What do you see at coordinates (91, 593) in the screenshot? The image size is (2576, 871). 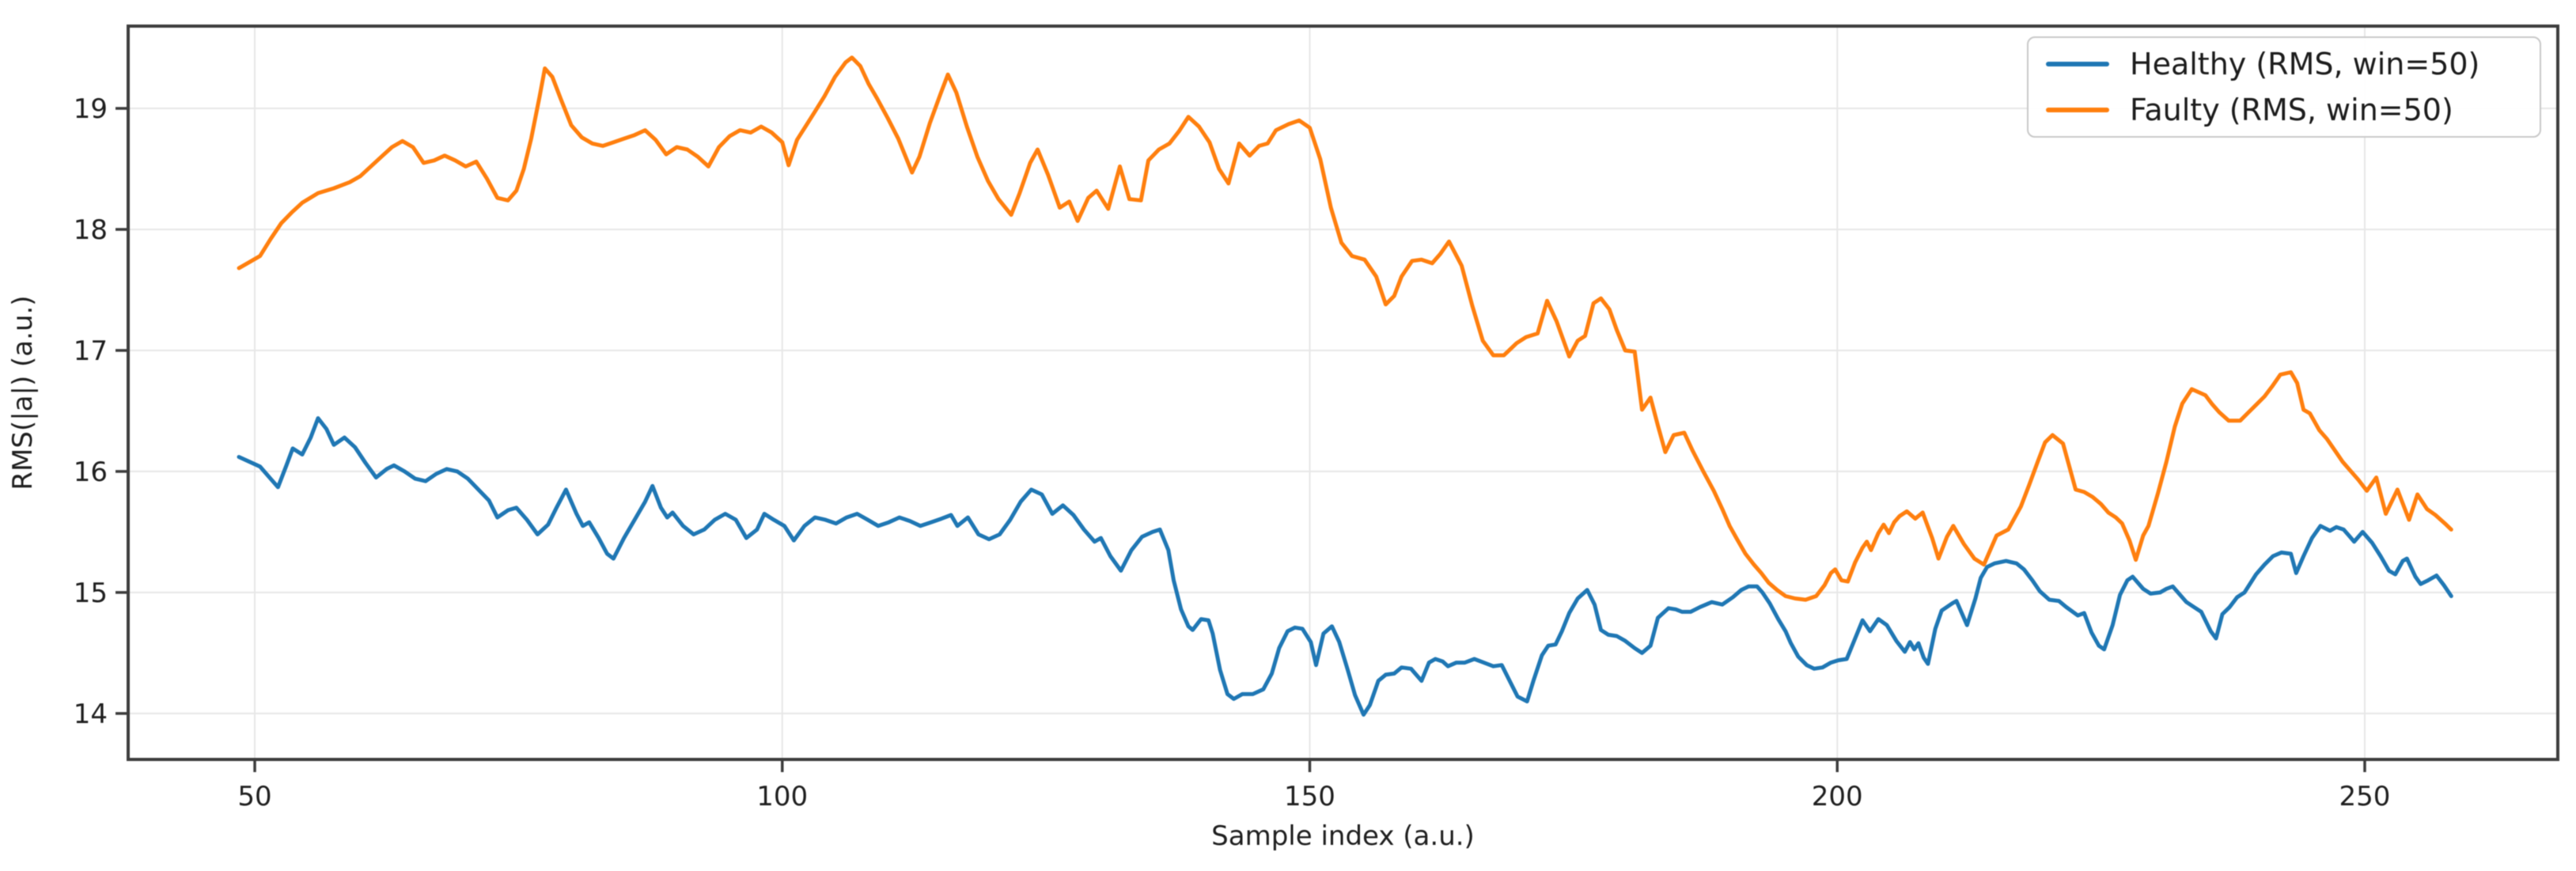 I see `y-tick-label: 15` at bounding box center [91, 593].